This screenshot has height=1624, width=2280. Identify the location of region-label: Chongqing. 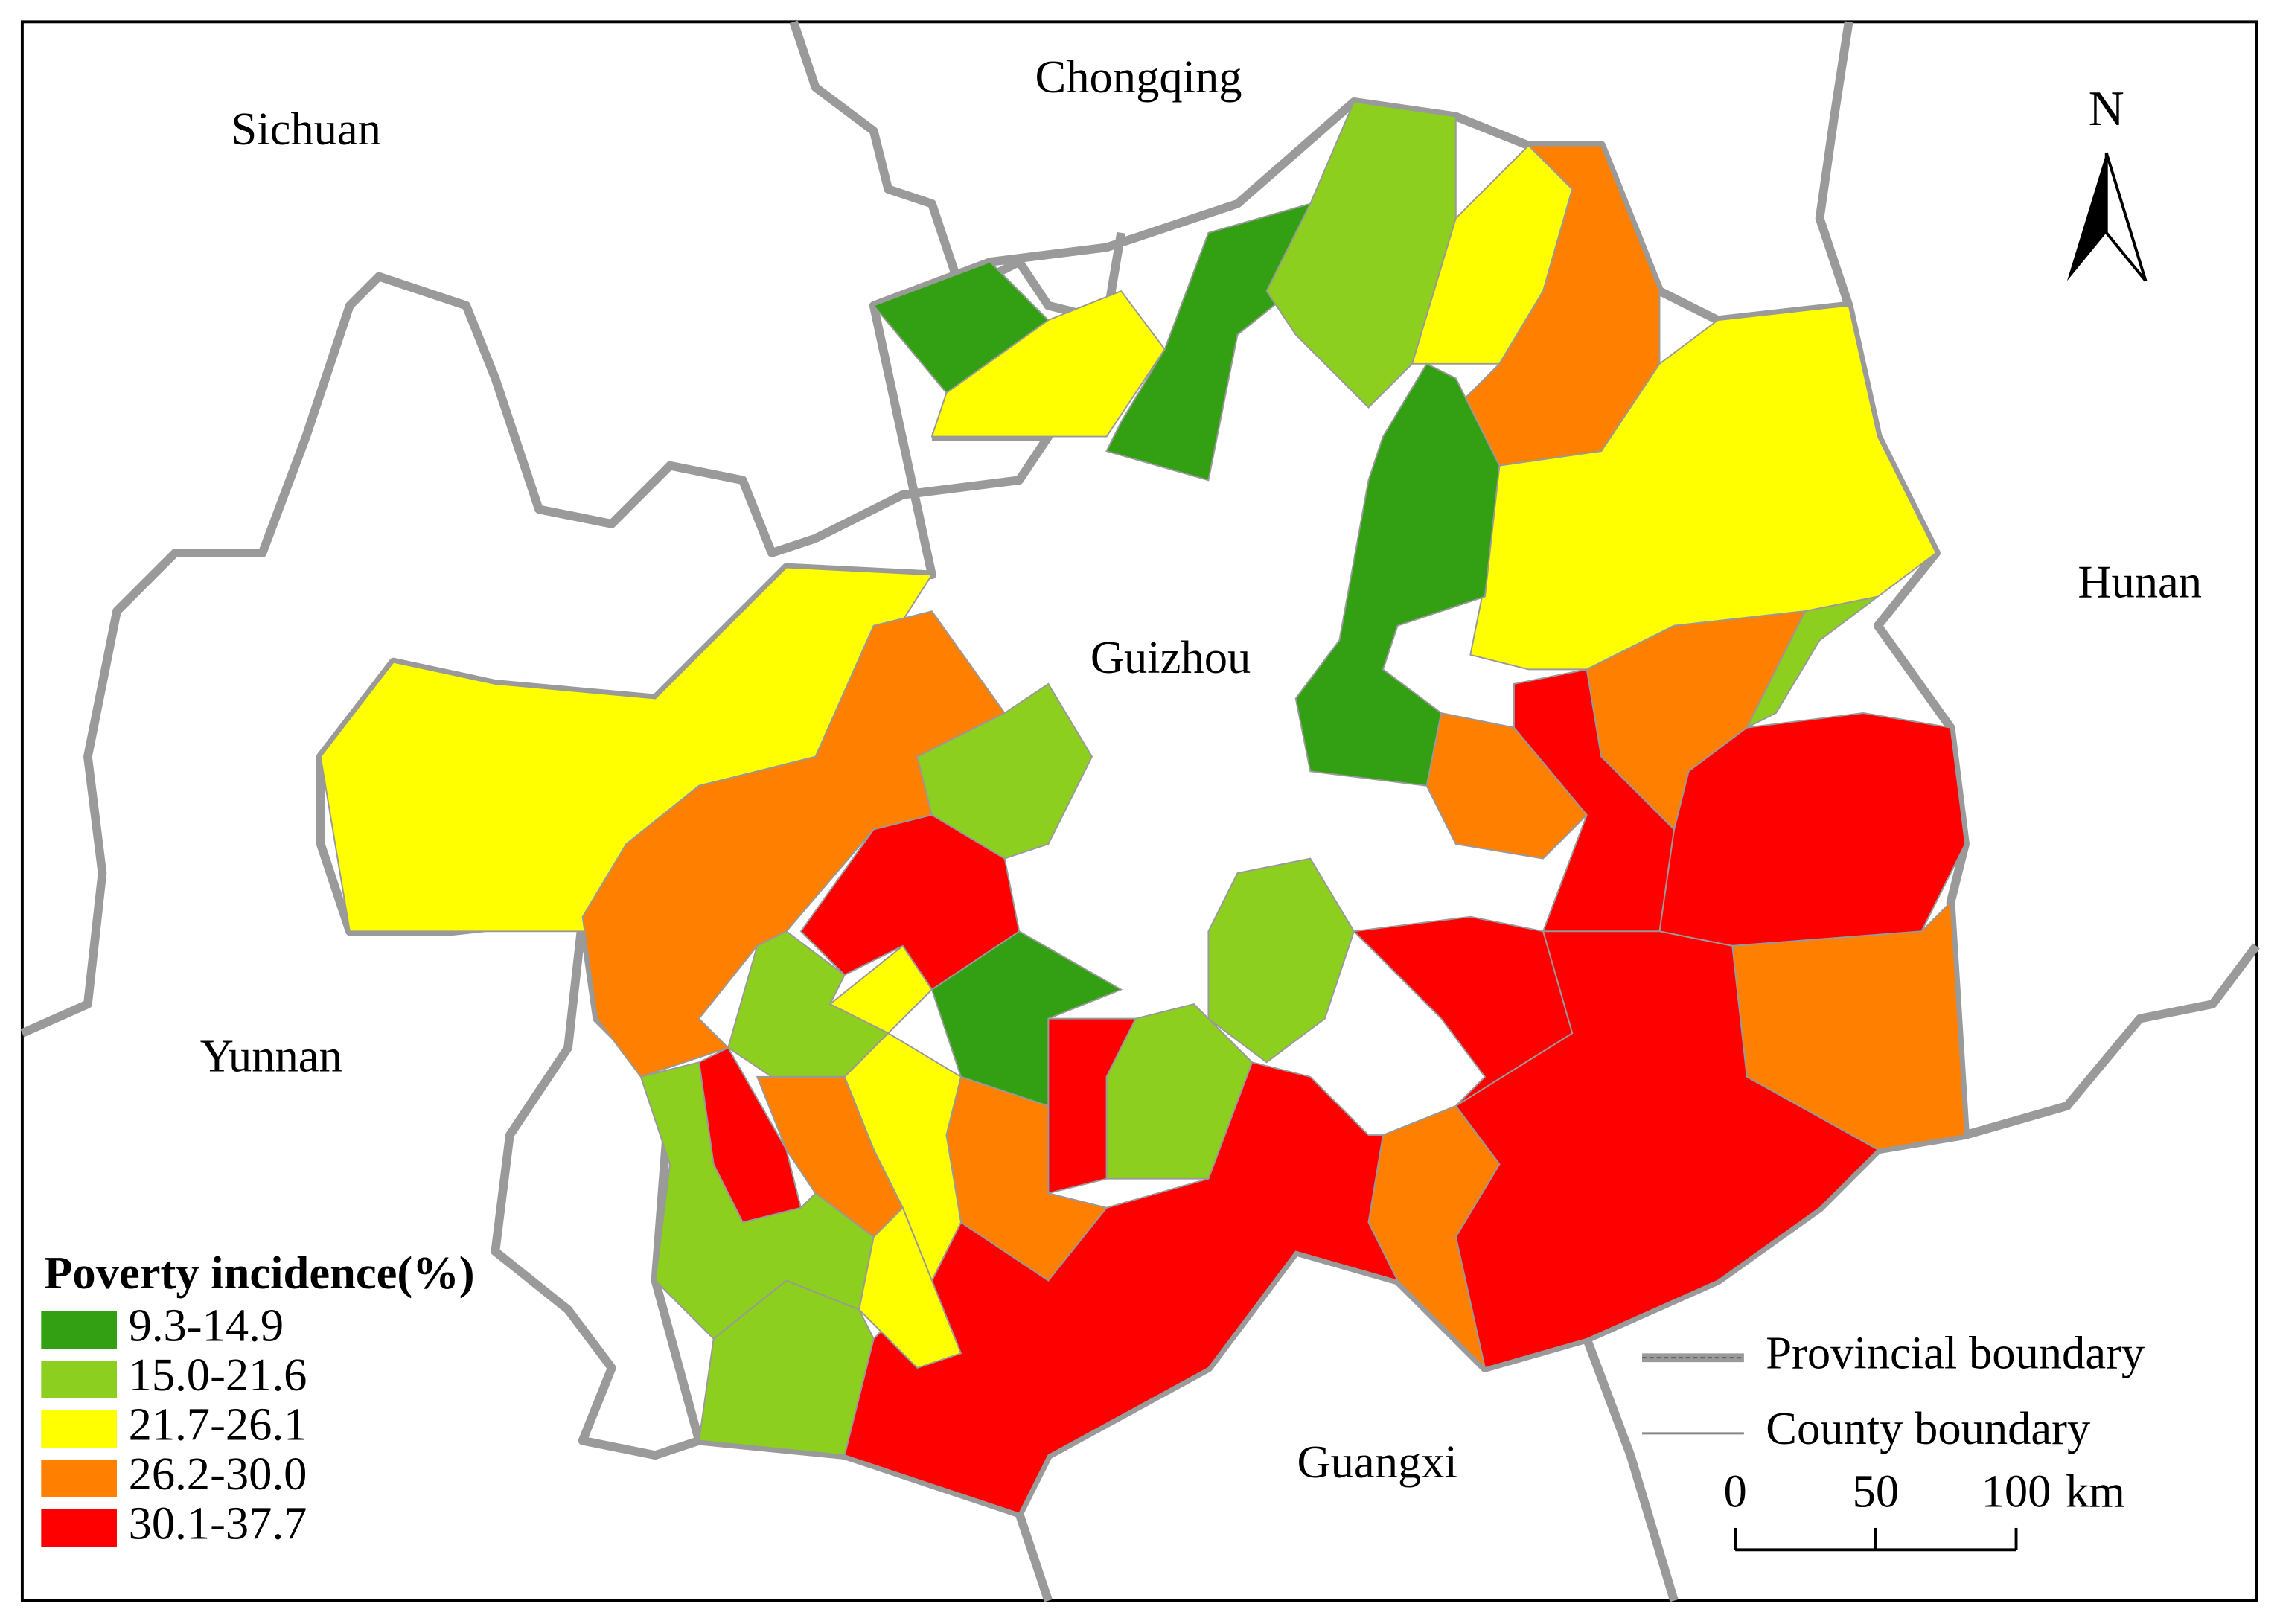
(1138, 77).